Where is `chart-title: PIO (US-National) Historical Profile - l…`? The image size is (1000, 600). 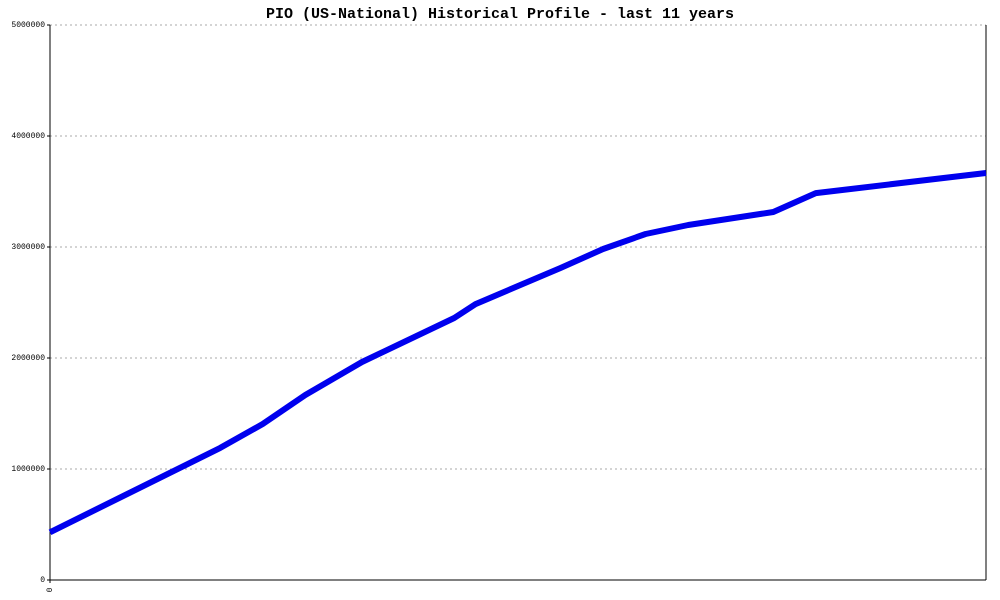
chart-title: PIO (US-National) Historical Profile - l… is located at coordinates (500, 14).